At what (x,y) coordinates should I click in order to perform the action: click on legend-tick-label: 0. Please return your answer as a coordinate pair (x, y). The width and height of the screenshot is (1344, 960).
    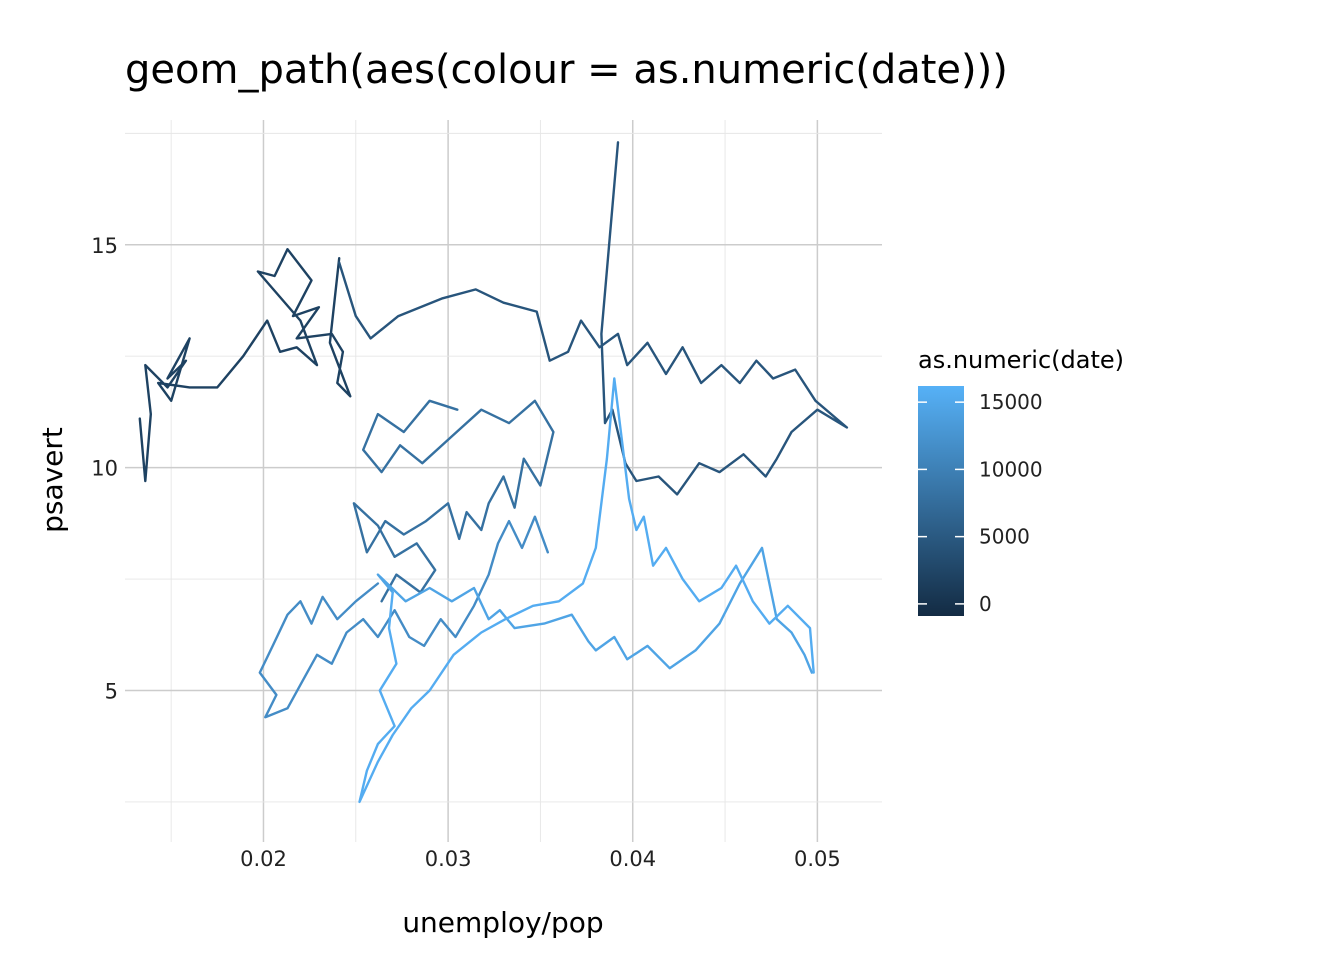
    Looking at the image, I should click on (985, 604).